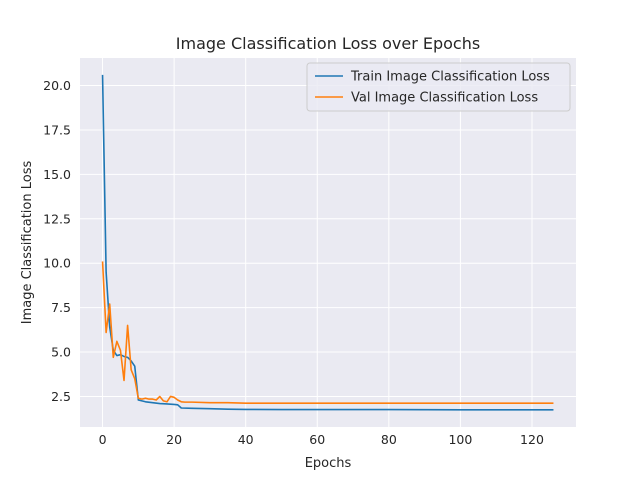 This screenshot has width=640, height=480. What do you see at coordinates (61, 352) in the screenshot?
I see `y-tick-label: 5.0` at bounding box center [61, 352].